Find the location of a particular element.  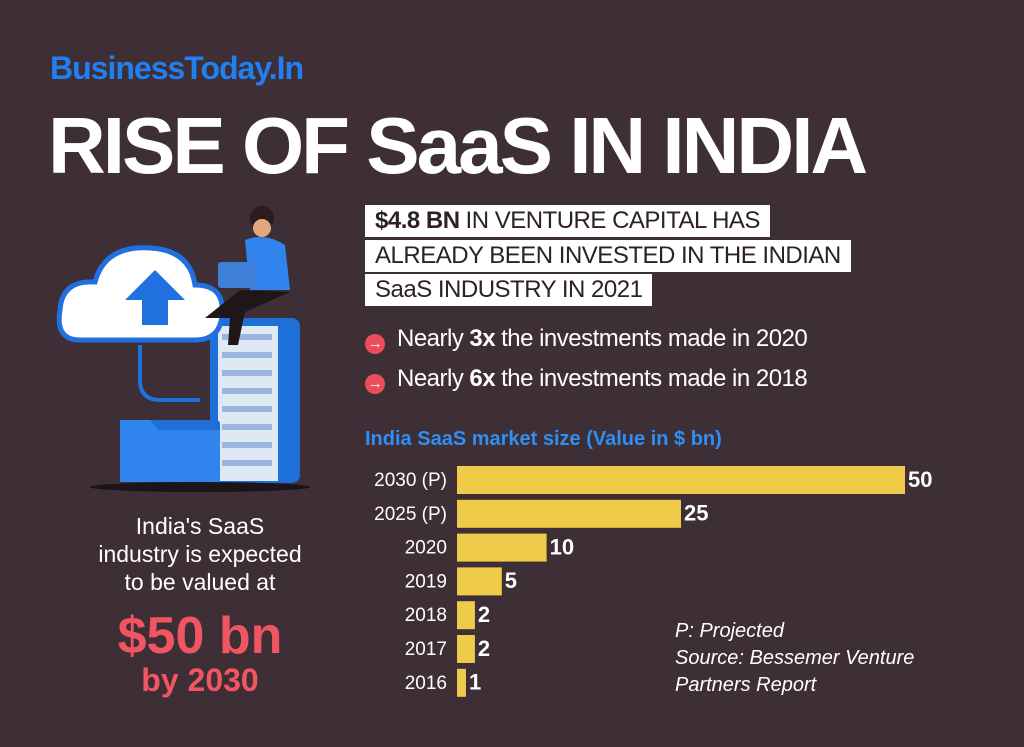

category-label: 2025 (P) is located at coordinates (410, 514).